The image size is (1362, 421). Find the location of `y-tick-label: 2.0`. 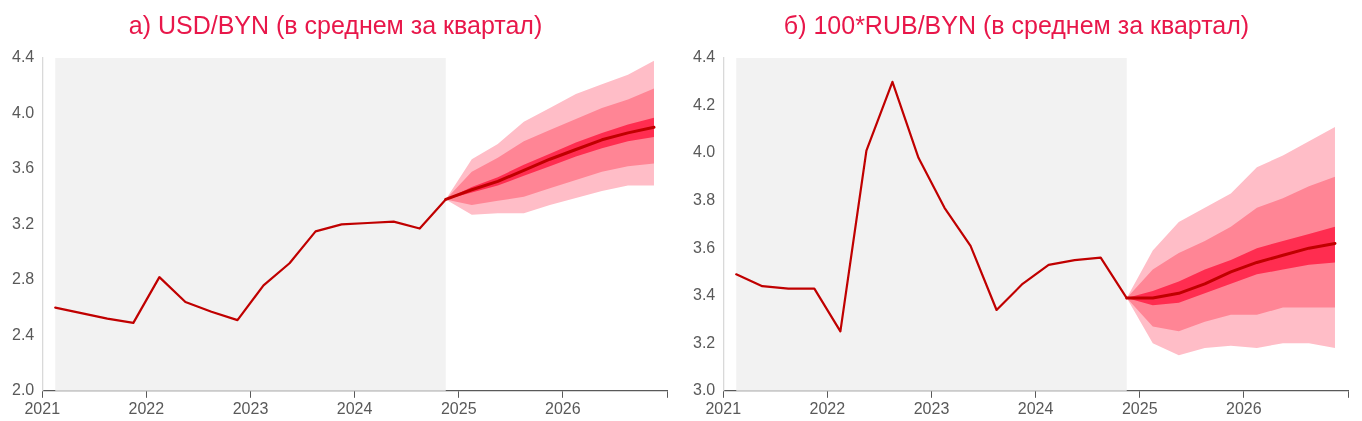

y-tick-label: 2.0 is located at coordinates (23, 390).